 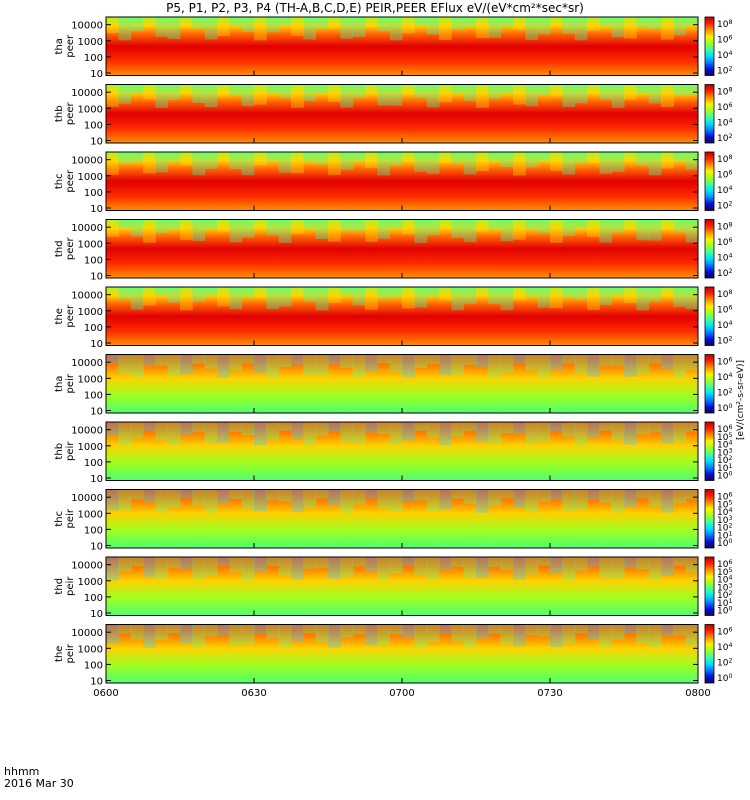 I want to click on colorbar-tick-label: 10⁴, so click(x=724, y=445).